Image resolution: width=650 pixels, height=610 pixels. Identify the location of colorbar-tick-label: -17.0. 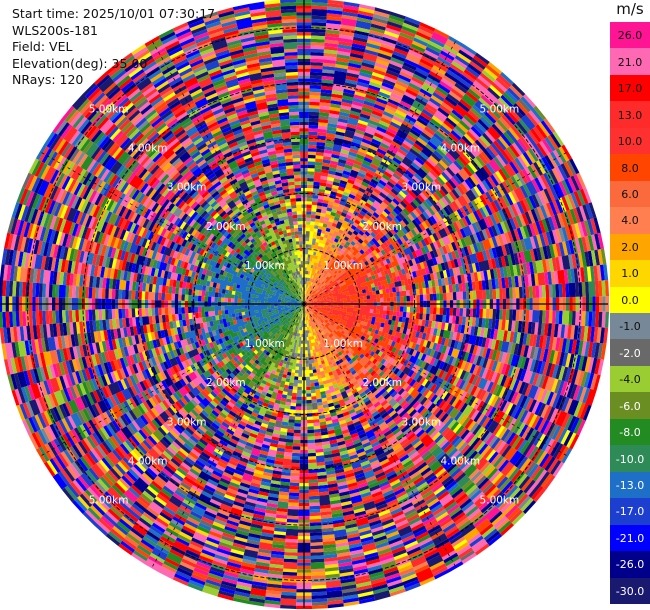
(630, 512).